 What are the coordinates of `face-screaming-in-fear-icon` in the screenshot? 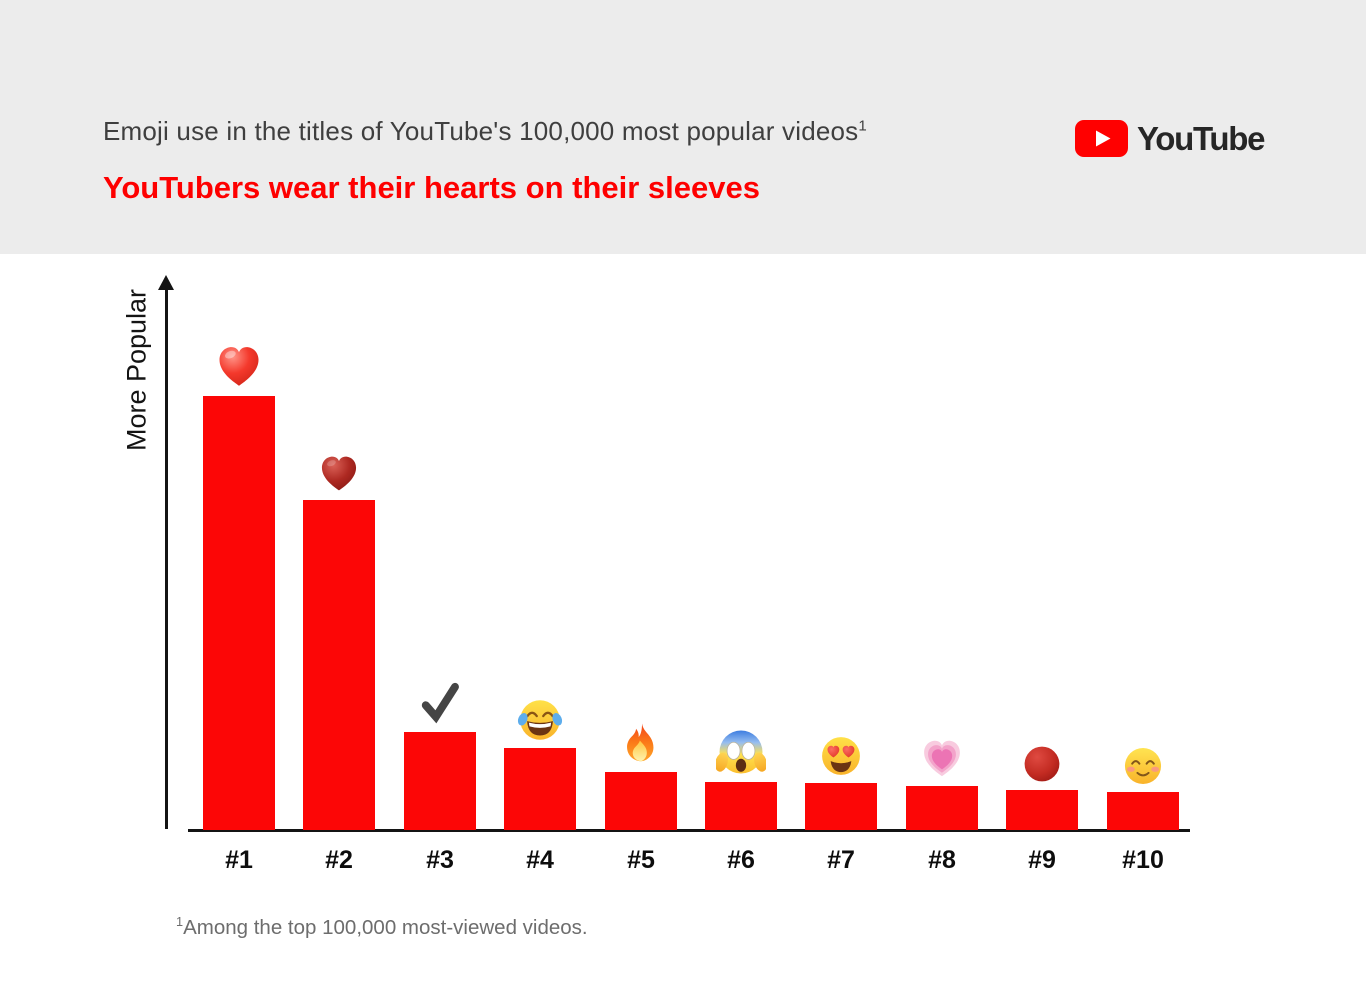 It's located at (741, 752).